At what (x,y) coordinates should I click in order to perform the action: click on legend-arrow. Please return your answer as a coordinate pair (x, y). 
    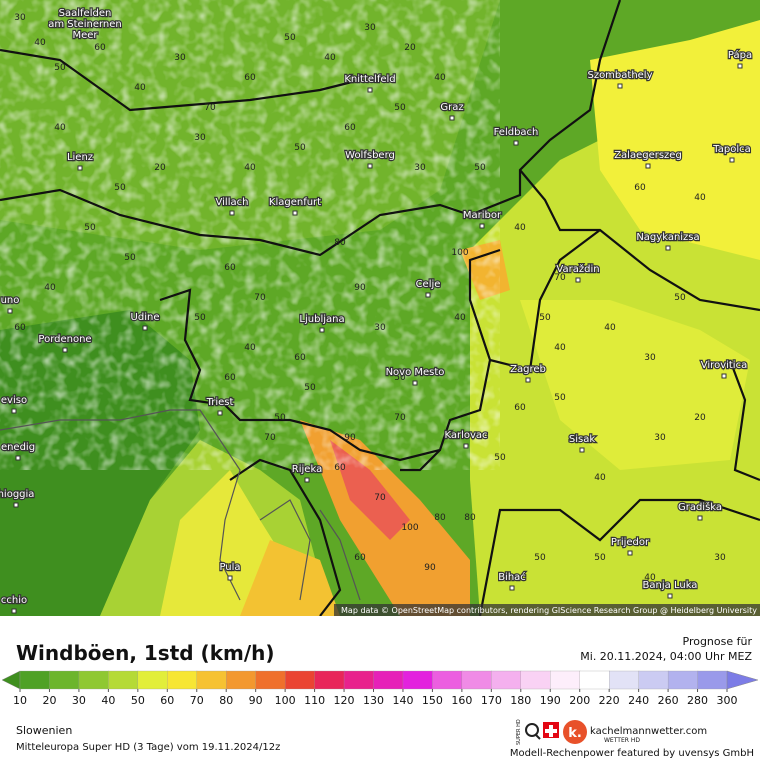
    Looking at the image, I should click on (742, 680).